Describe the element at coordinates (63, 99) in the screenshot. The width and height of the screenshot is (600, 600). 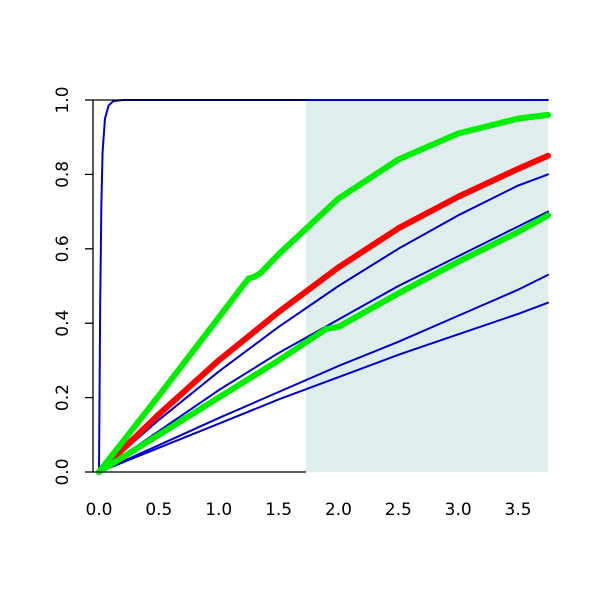
I see `y-tick-label: 1.0` at that location.